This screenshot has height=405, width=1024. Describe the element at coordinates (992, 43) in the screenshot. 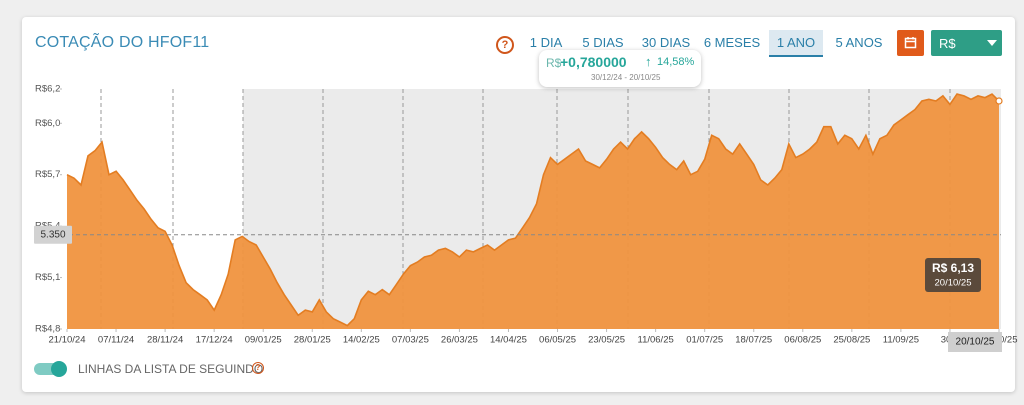

I see `caret` at that location.